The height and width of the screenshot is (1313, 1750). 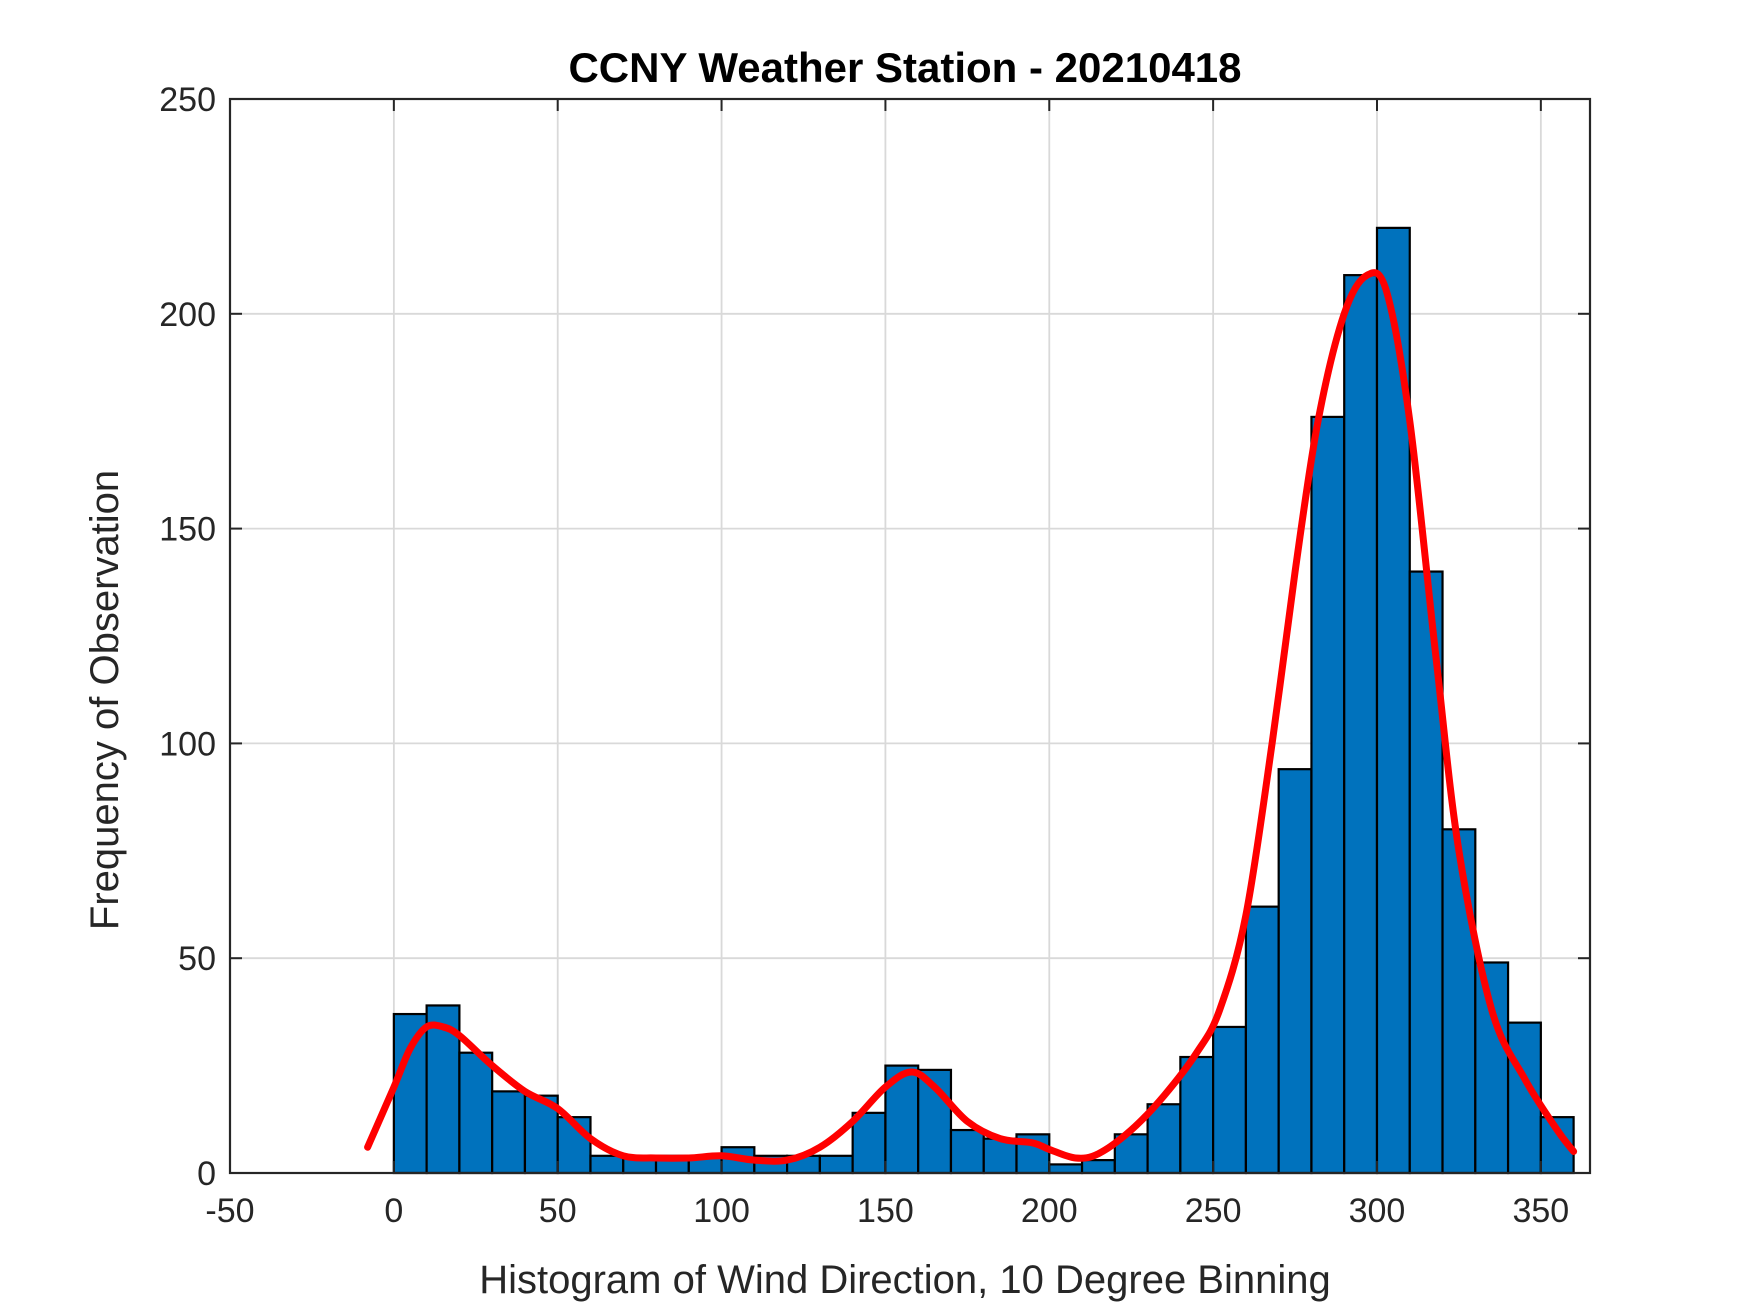 What do you see at coordinates (187, 744) in the screenshot?
I see `y-tick-label: 100` at bounding box center [187, 744].